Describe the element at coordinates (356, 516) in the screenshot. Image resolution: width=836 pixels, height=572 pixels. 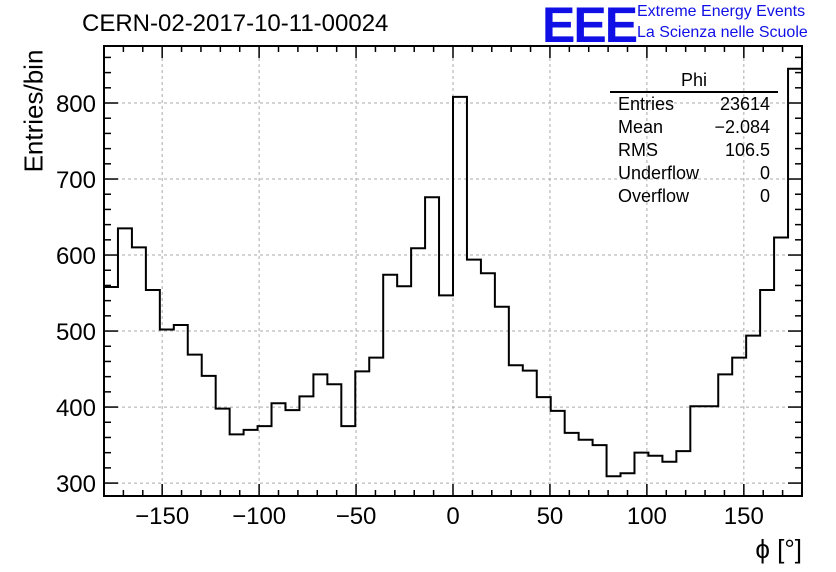
I see `x-tick-label: −50` at that location.